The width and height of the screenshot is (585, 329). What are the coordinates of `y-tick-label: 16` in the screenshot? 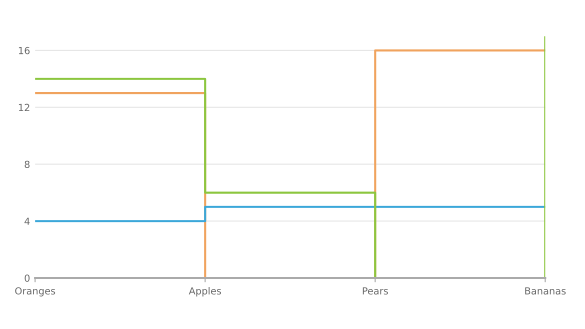 It's located at (24, 50).